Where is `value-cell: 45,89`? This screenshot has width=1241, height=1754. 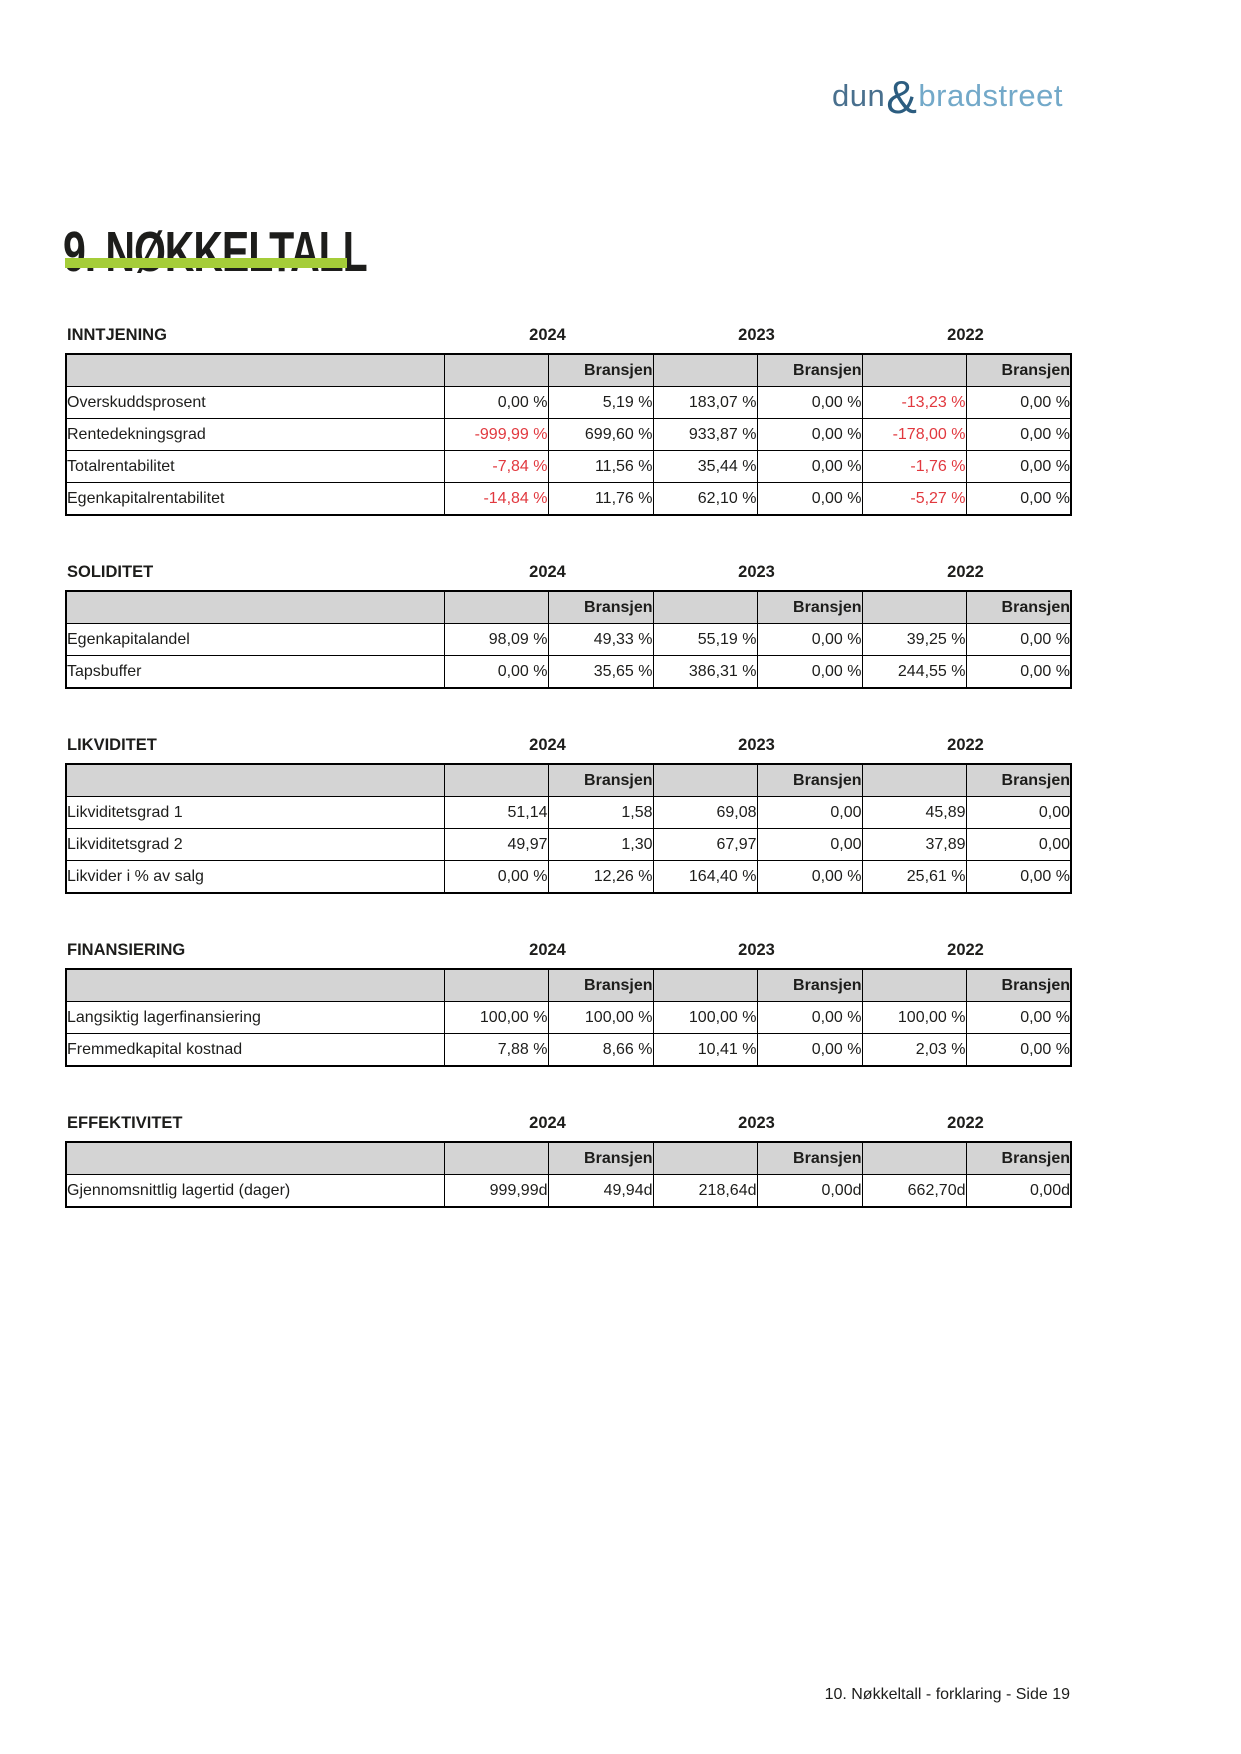
value-cell: 45,89 is located at coordinates (914, 812).